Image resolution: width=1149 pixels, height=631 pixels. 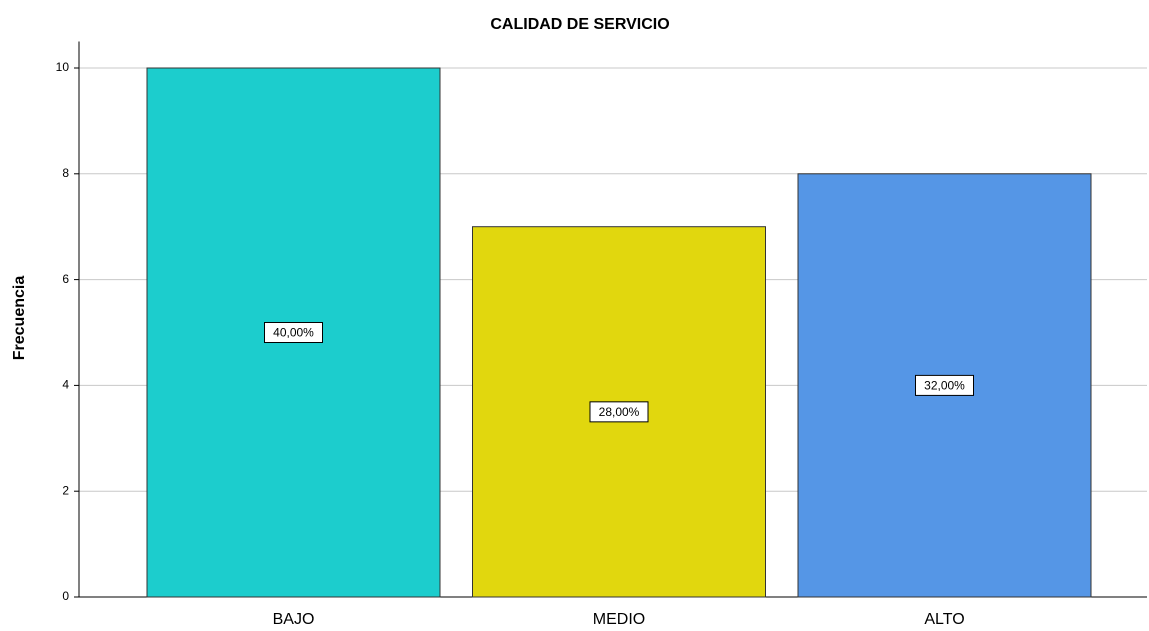 I want to click on x-tick-label: ALTO, so click(x=944, y=619).